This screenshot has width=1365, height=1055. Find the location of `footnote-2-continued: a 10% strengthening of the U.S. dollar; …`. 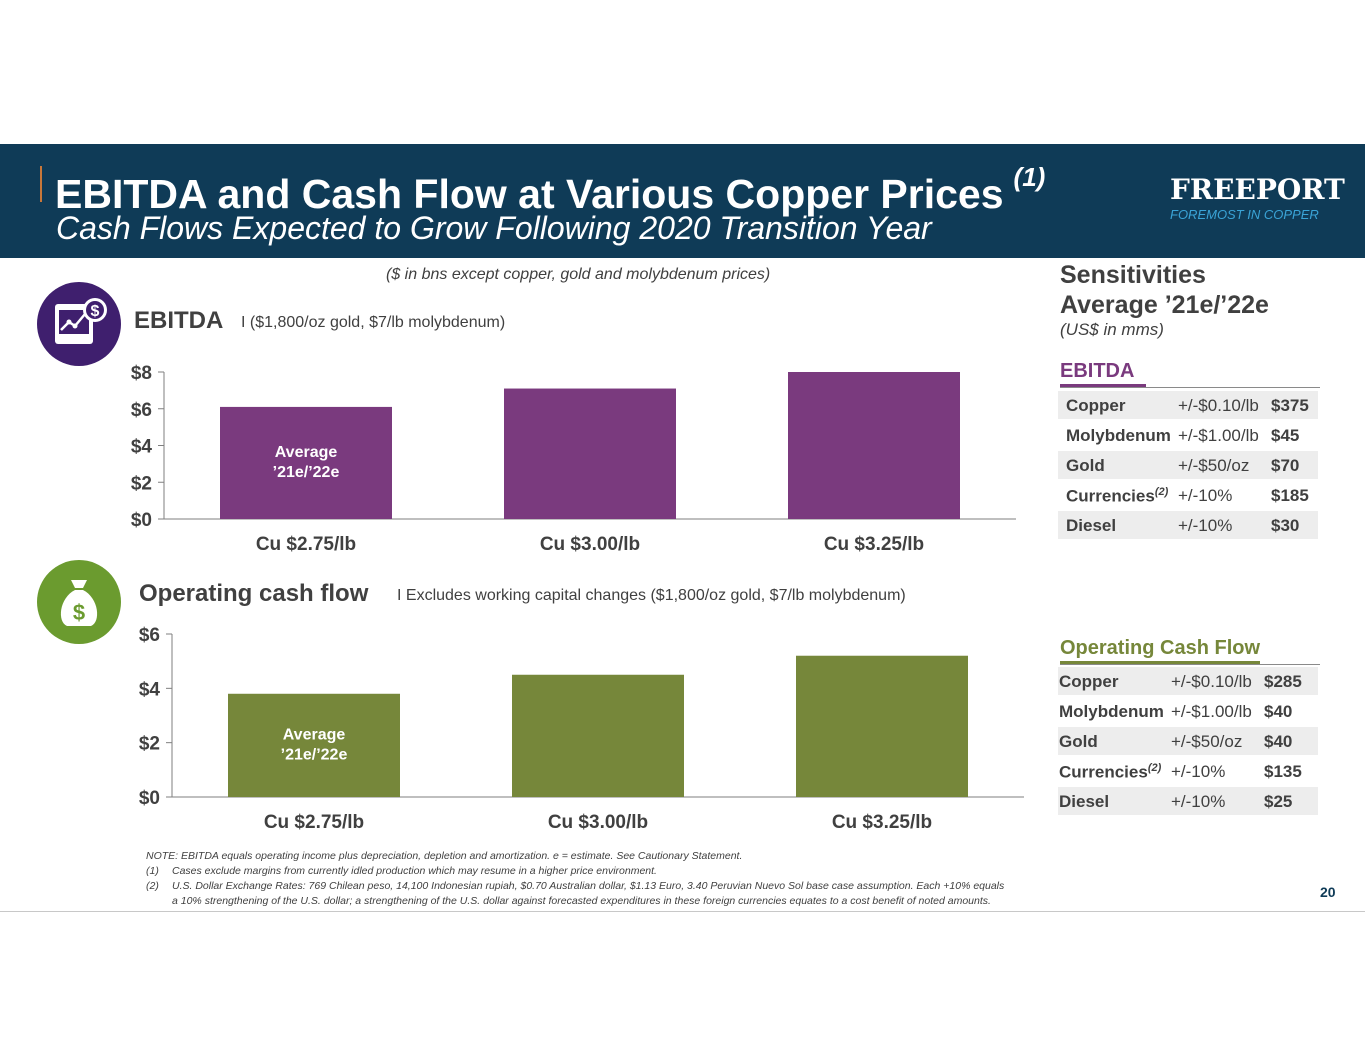

footnote-2-continued: a 10% strengthening of the U.S. dollar; … is located at coordinates (581, 901).